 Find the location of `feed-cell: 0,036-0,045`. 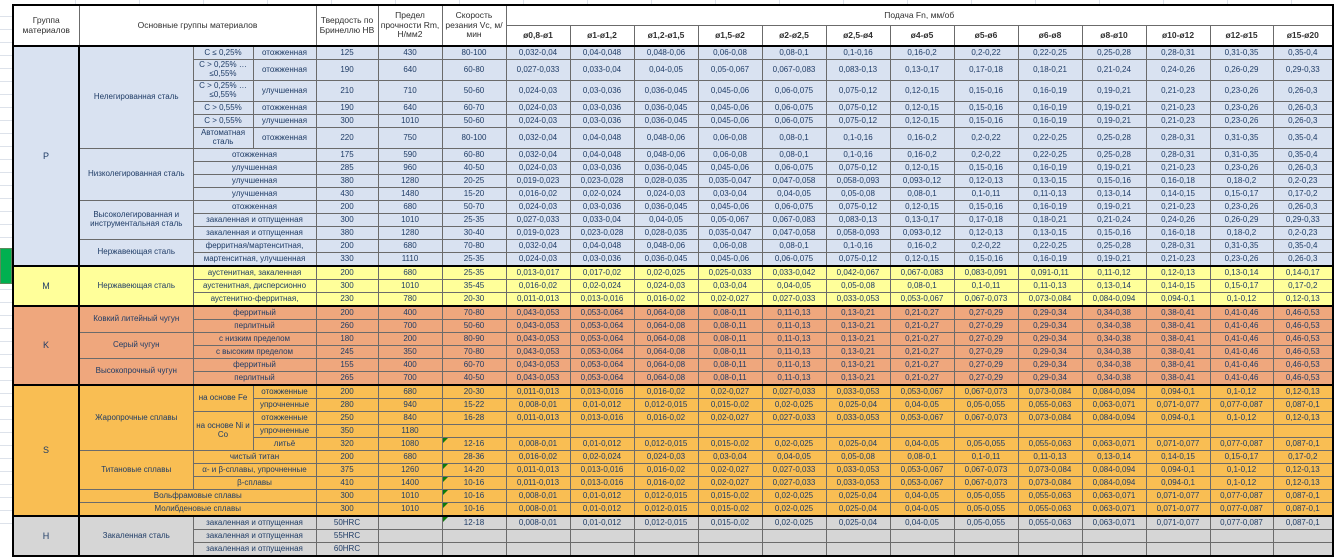

feed-cell: 0,036-0,045 is located at coordinates (666, 207).